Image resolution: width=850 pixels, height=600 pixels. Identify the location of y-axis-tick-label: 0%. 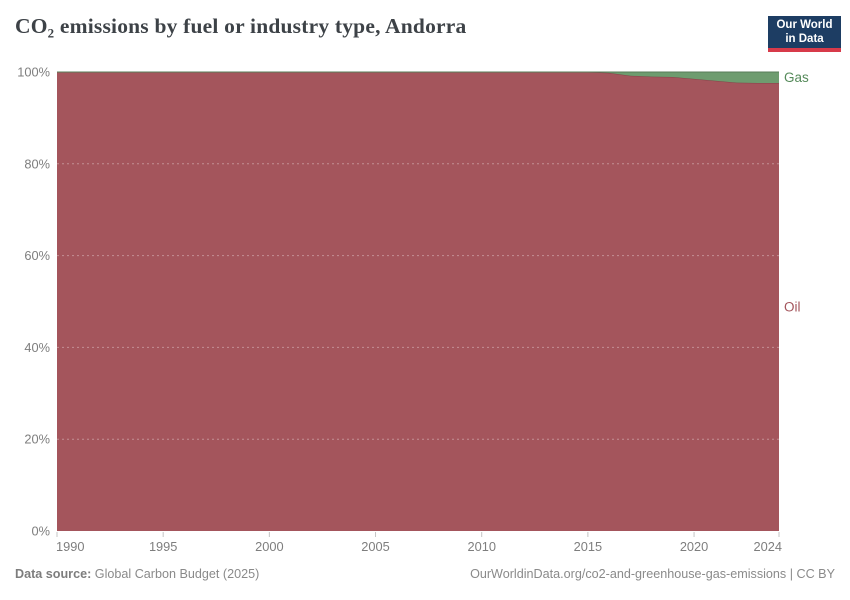
(41, 531).